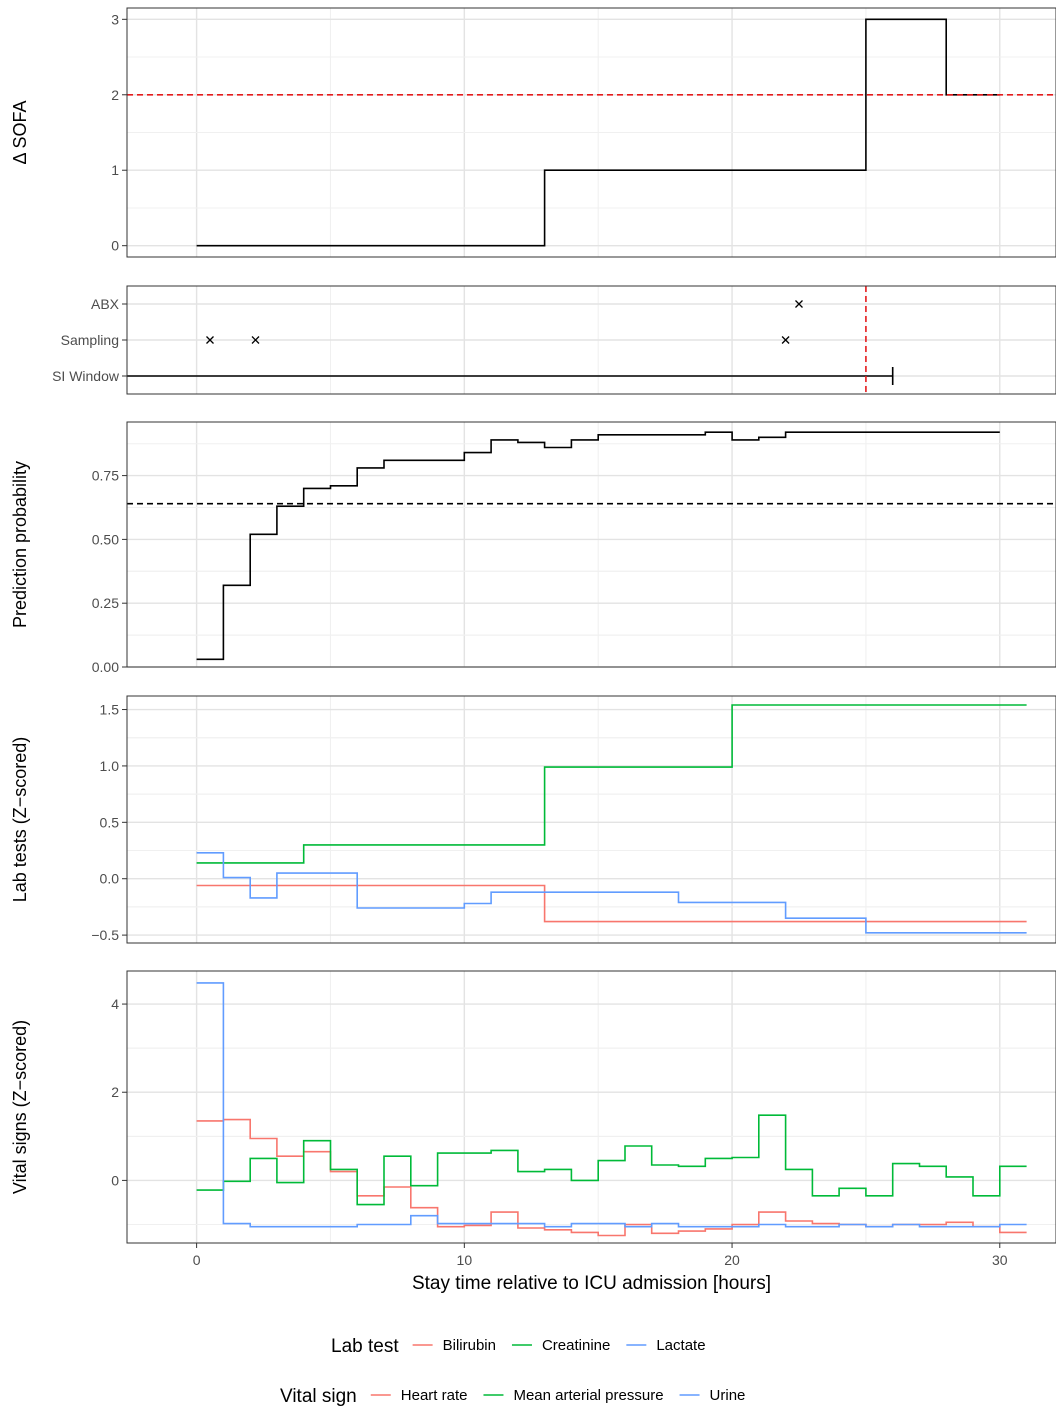 This screenshot has height=1406, width=1056. What do you see at coordinates (365, 1346) in the screenshot?
I see `legend-title-lab: Lab test` at bounding box center [365, 1346].